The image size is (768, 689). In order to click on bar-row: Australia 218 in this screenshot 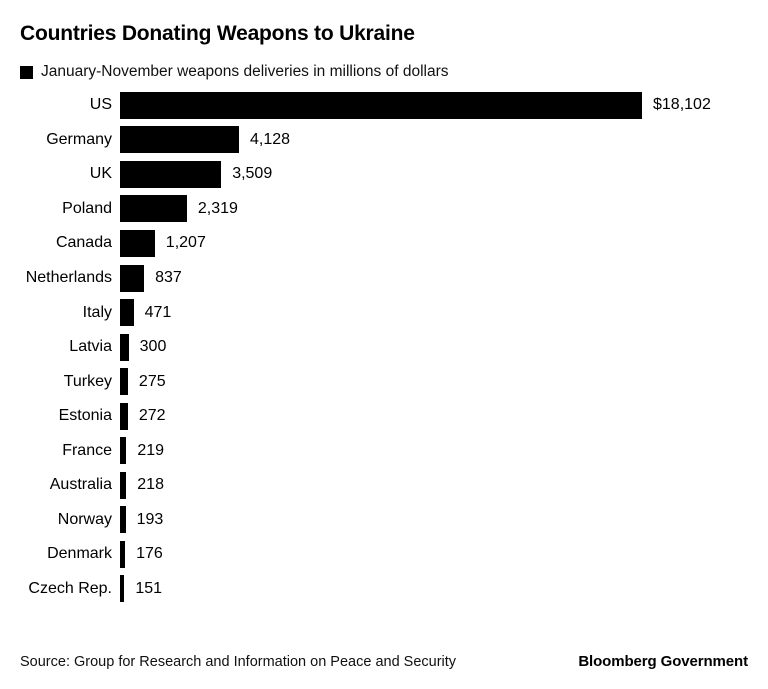, I will do `click(394, 485)`.